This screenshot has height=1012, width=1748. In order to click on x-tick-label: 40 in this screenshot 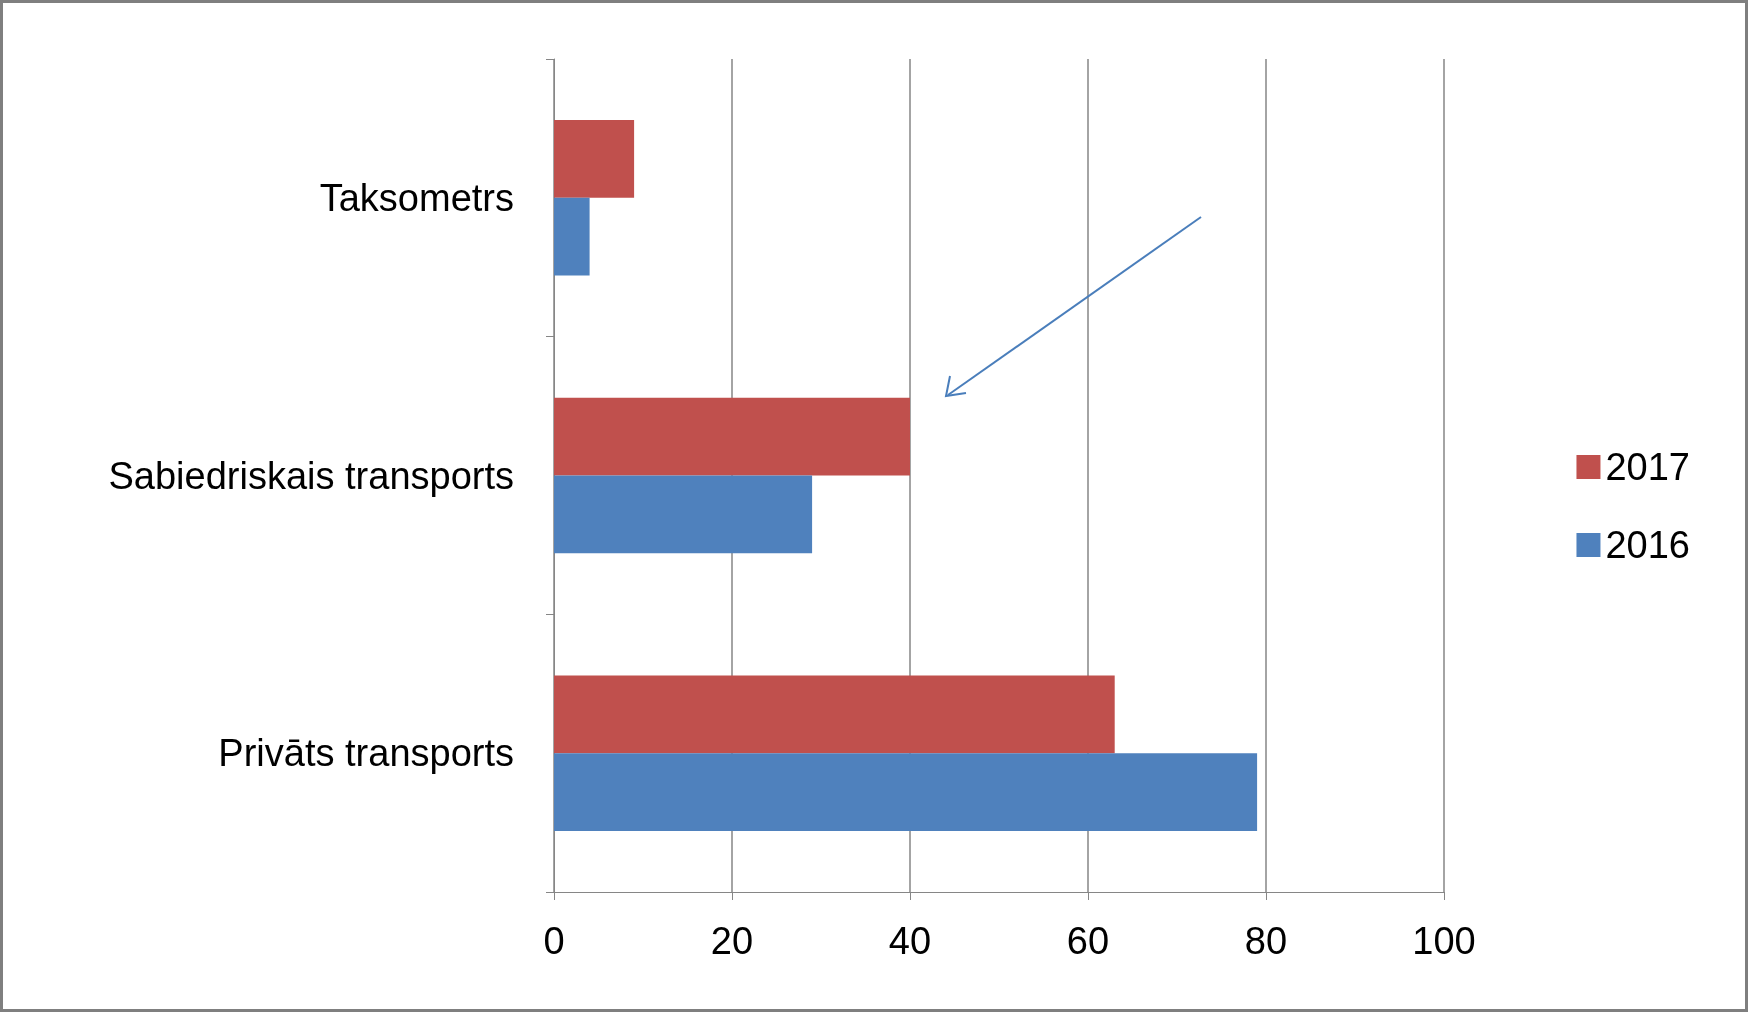, I will do `click(910, 941)`.